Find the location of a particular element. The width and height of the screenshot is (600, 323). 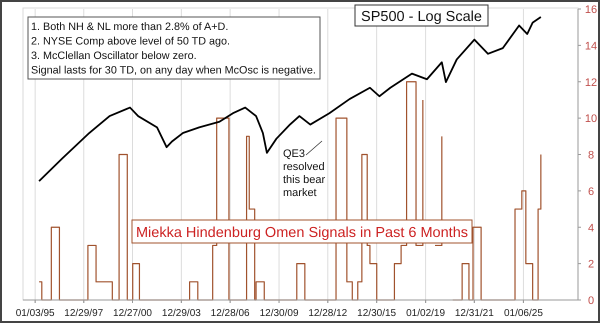

x-tick-label: 01/02/19 is located at coordinates (426, 313).